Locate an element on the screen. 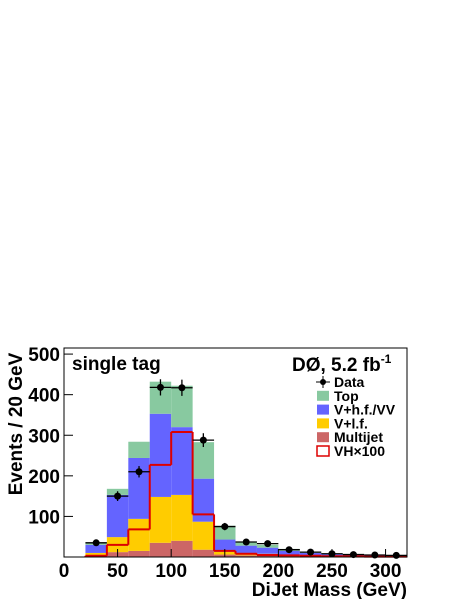  x-tick-label: 100 is located at coordinates (171, 571).